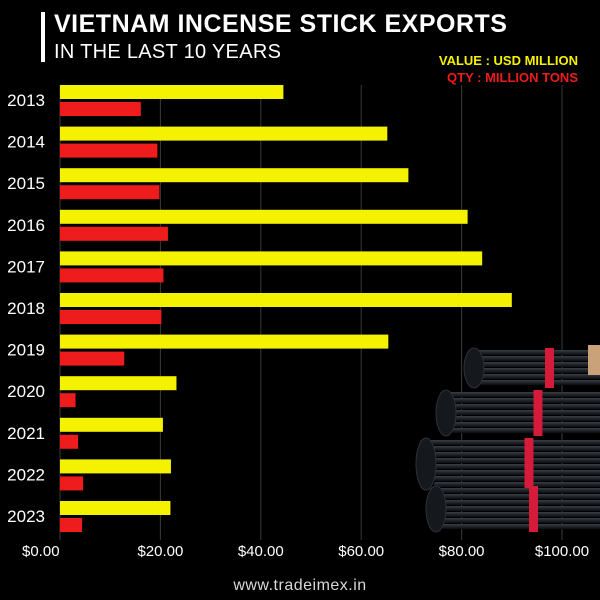 The width and height of the screenshot is (600, 600). Describe the element at coordinates (100, 109) in the screenshot. I see `qty-bar-2013` at that location.